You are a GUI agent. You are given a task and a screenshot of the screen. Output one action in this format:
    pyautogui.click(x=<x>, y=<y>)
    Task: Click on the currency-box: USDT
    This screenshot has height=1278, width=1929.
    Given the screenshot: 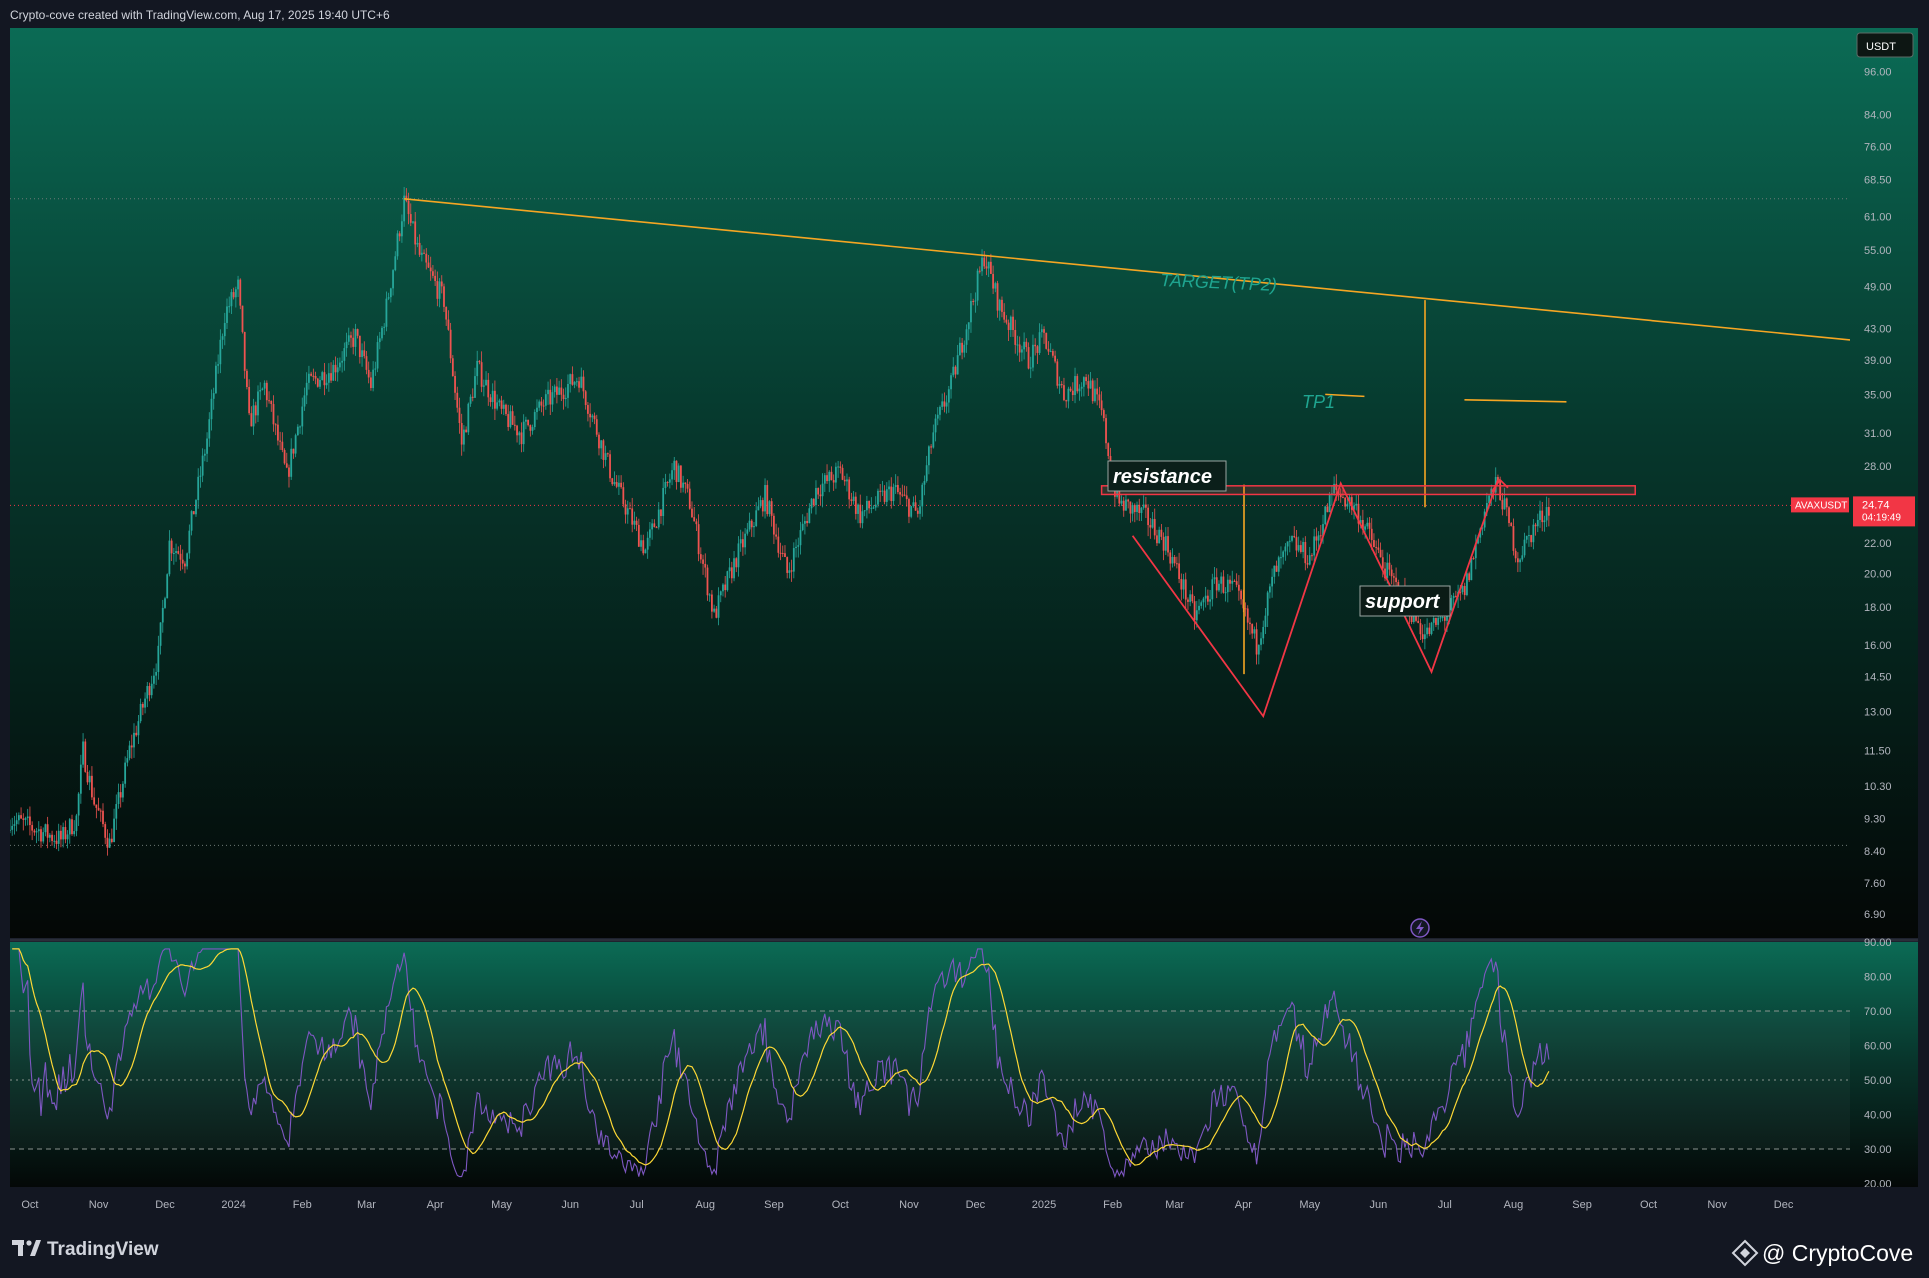 What is the action you would take?
    pyautogui.click(x=1885, y=45)
    